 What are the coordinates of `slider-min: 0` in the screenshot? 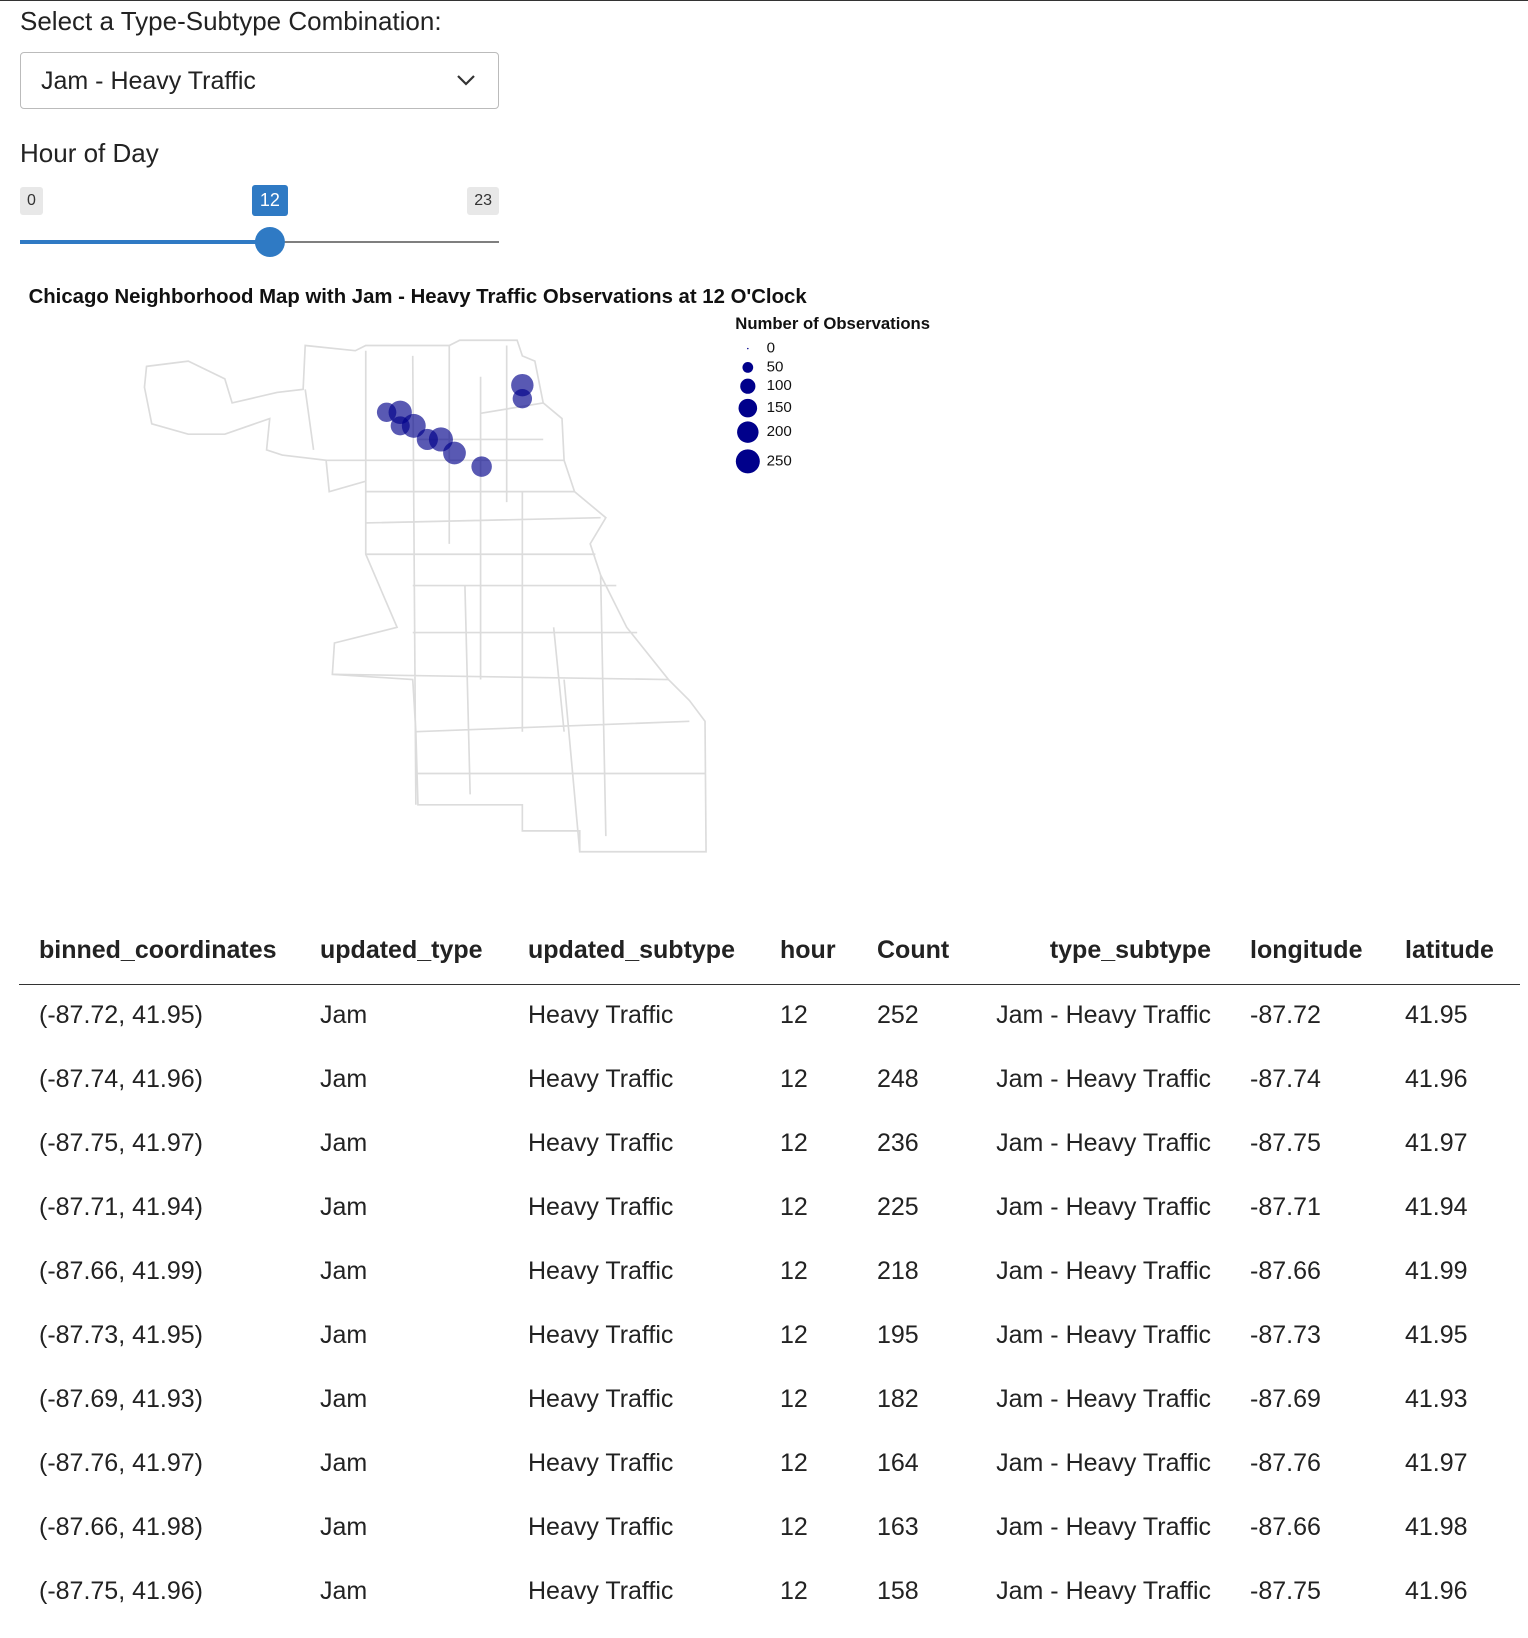 It's located at (31, 201).